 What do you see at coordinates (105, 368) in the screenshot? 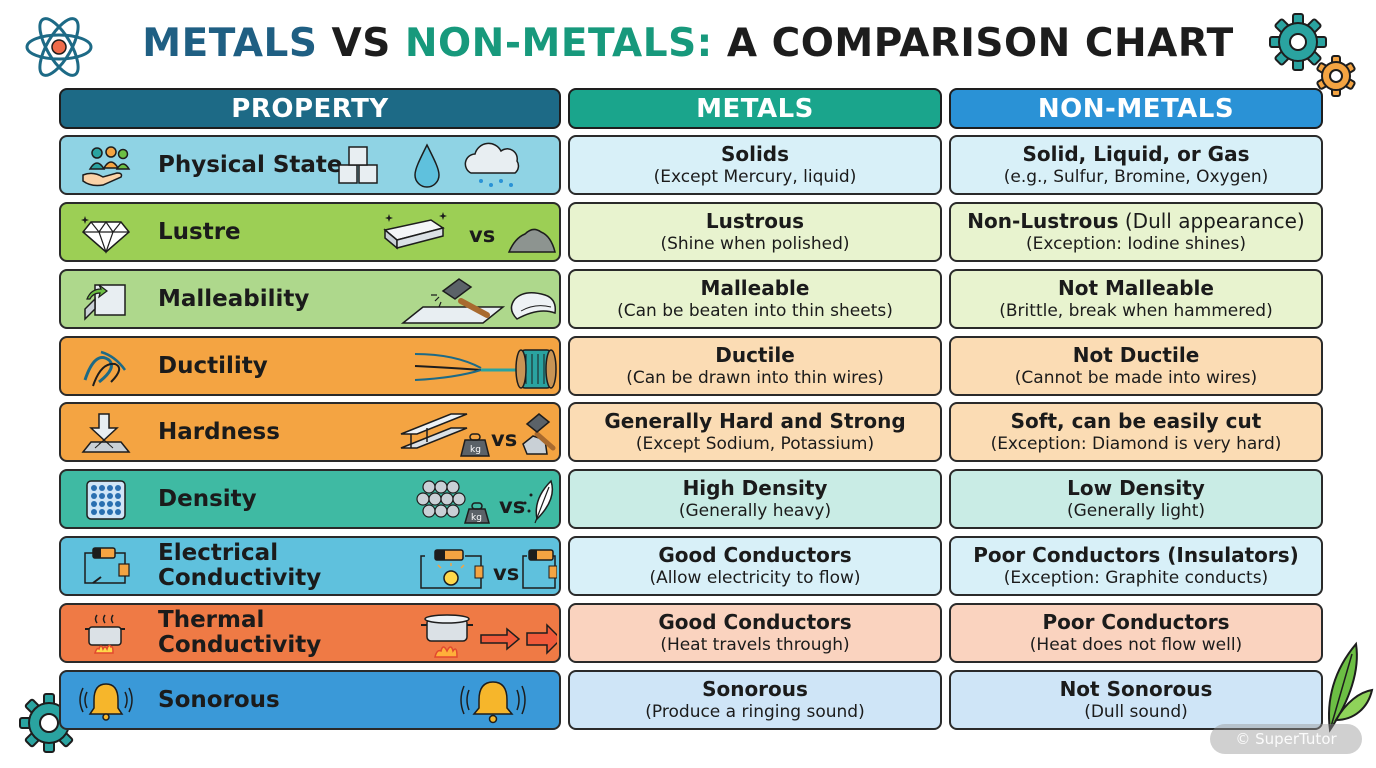
I see `wires-icon` at bounding box center [105, 368].